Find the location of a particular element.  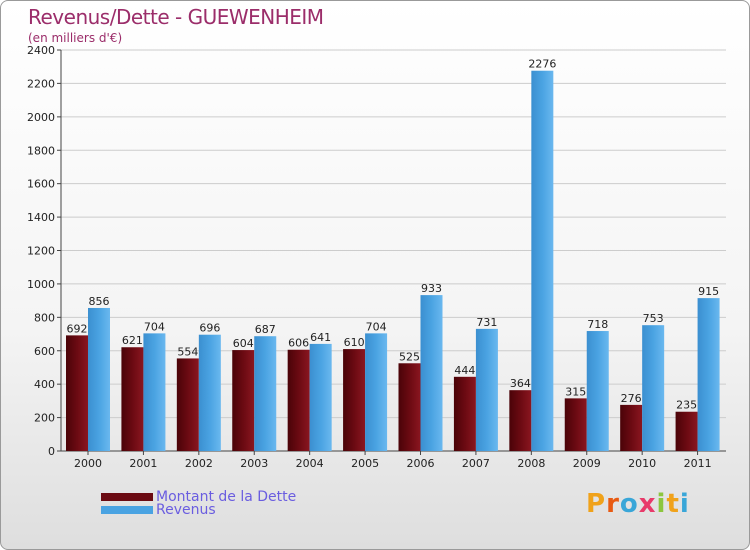

data-label-revenus-2009: 718 is located at coordinates (597, 324).